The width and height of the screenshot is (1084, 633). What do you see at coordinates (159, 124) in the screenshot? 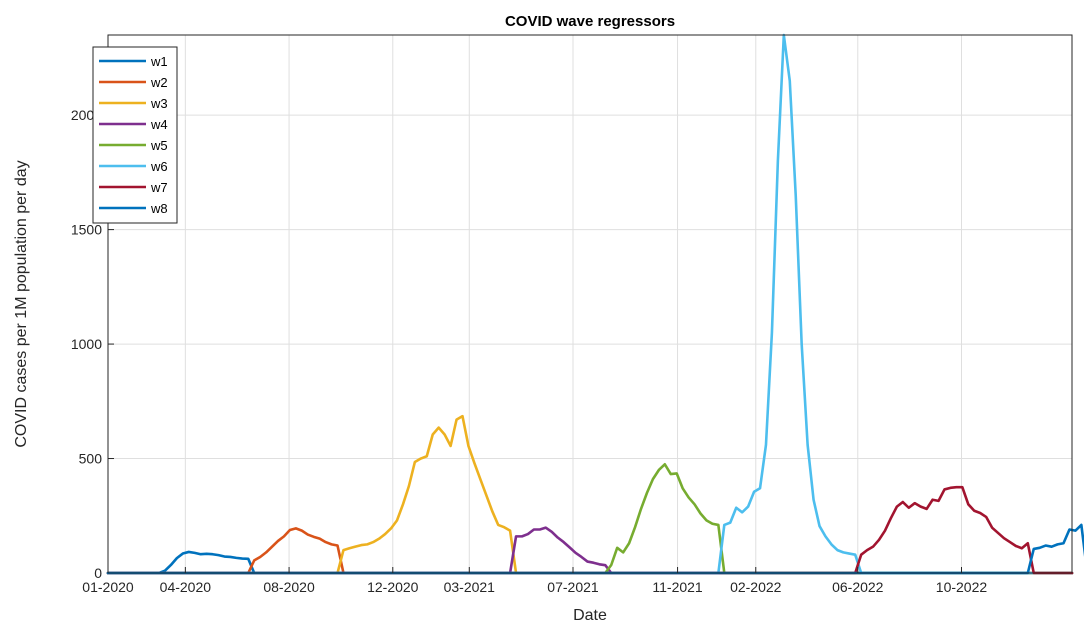
I see `legend-label-w4: w4` at bounding box center [159, 124].